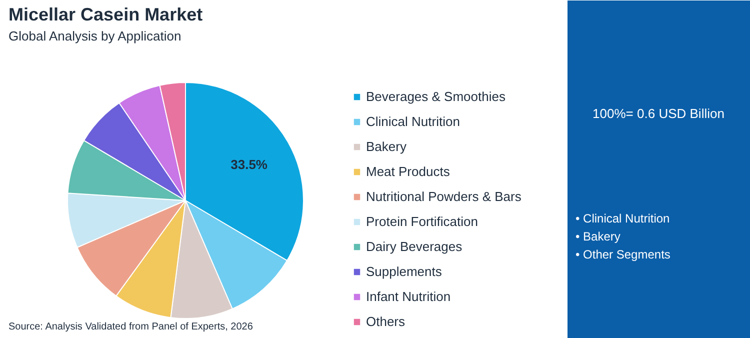  I want to click on text: • Other Segments, so click(623, 255).